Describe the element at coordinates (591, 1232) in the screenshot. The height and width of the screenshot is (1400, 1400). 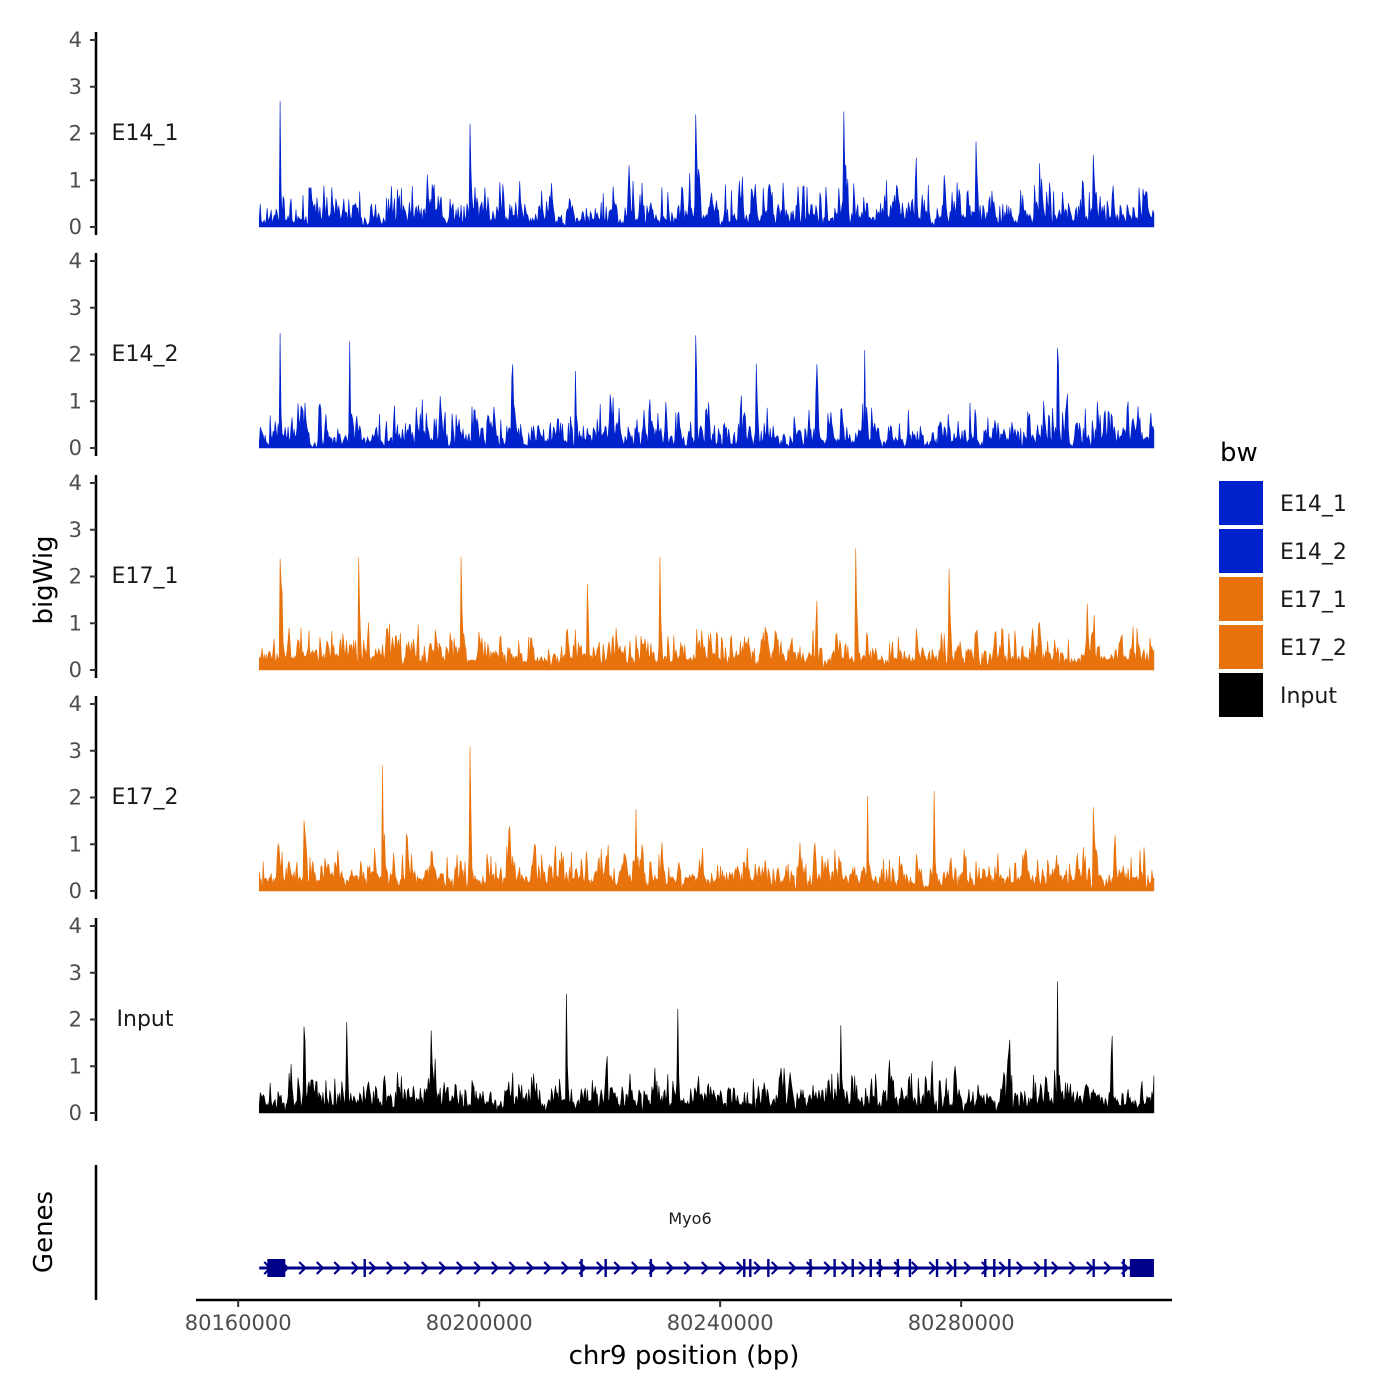
I see `gene-panel: Genes Myo6` at that location.